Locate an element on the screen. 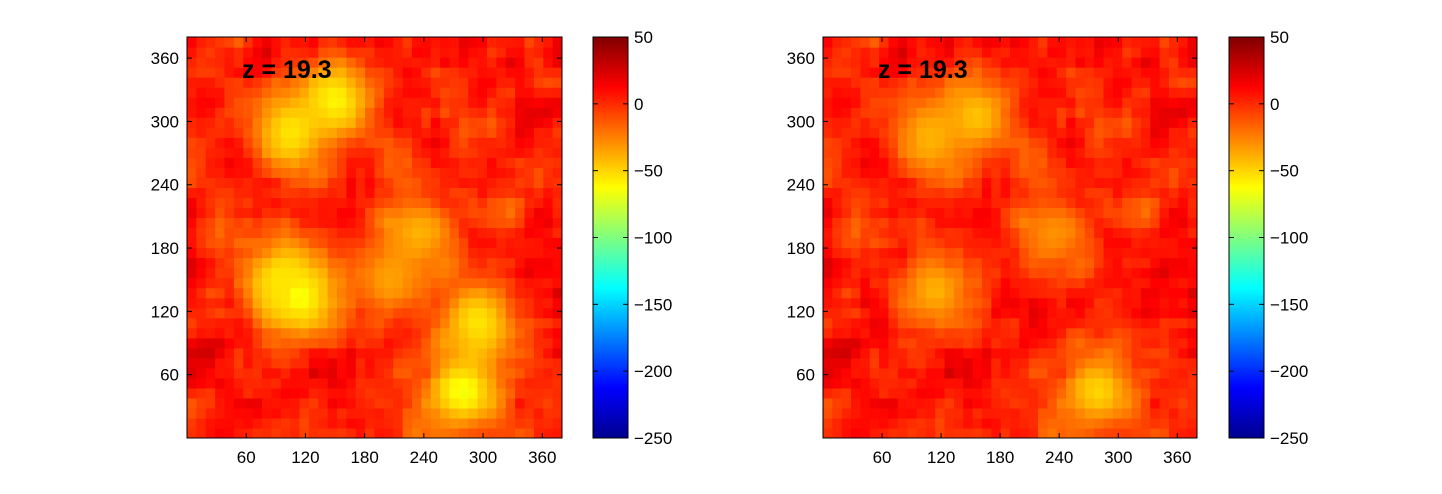 The image size is (1442, 494). y-tick-label: 60 is located at coordinates (805, 375).